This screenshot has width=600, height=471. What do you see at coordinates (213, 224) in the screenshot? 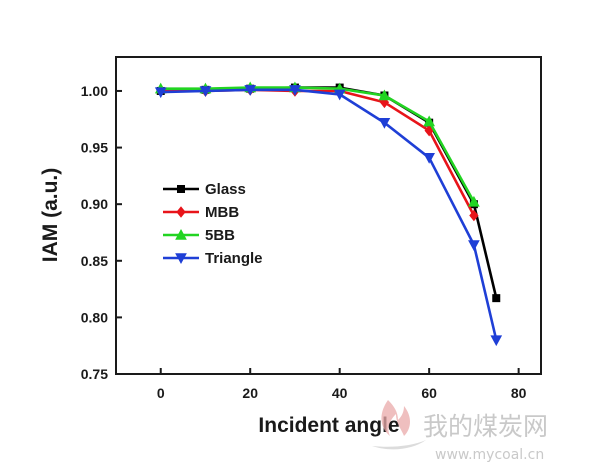
I see `legend: Glass MBB 5BB Triangle` at bounding box center [213, 224].